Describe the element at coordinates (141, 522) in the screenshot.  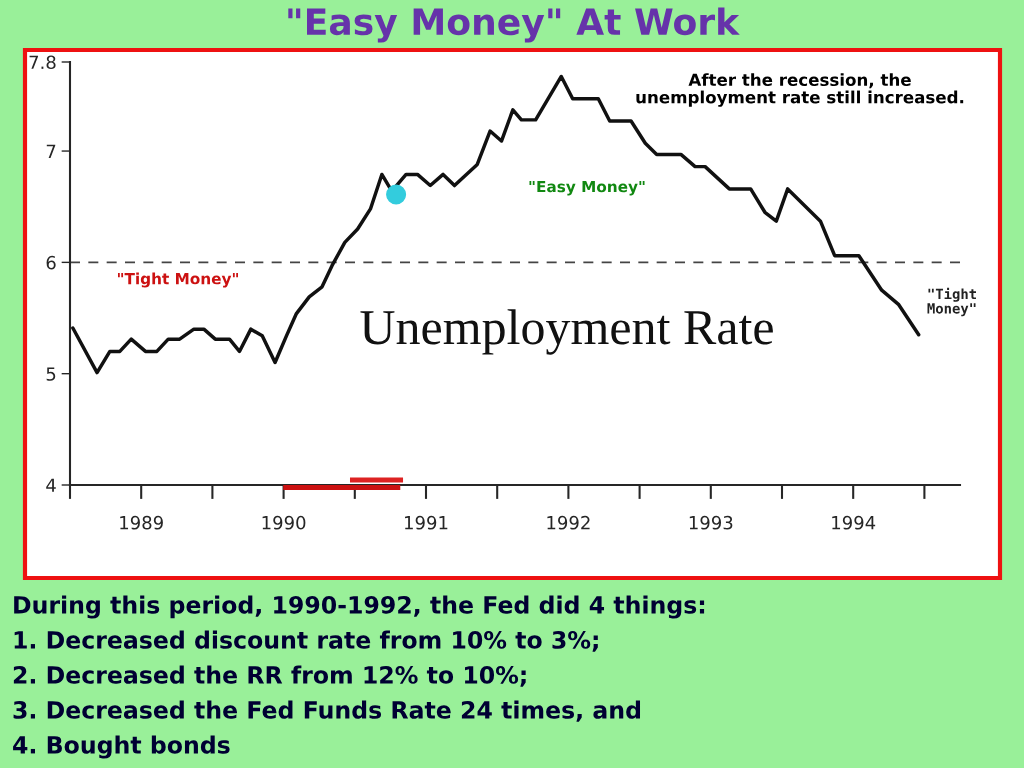
I see `x-tick-label: 1989` at that location.